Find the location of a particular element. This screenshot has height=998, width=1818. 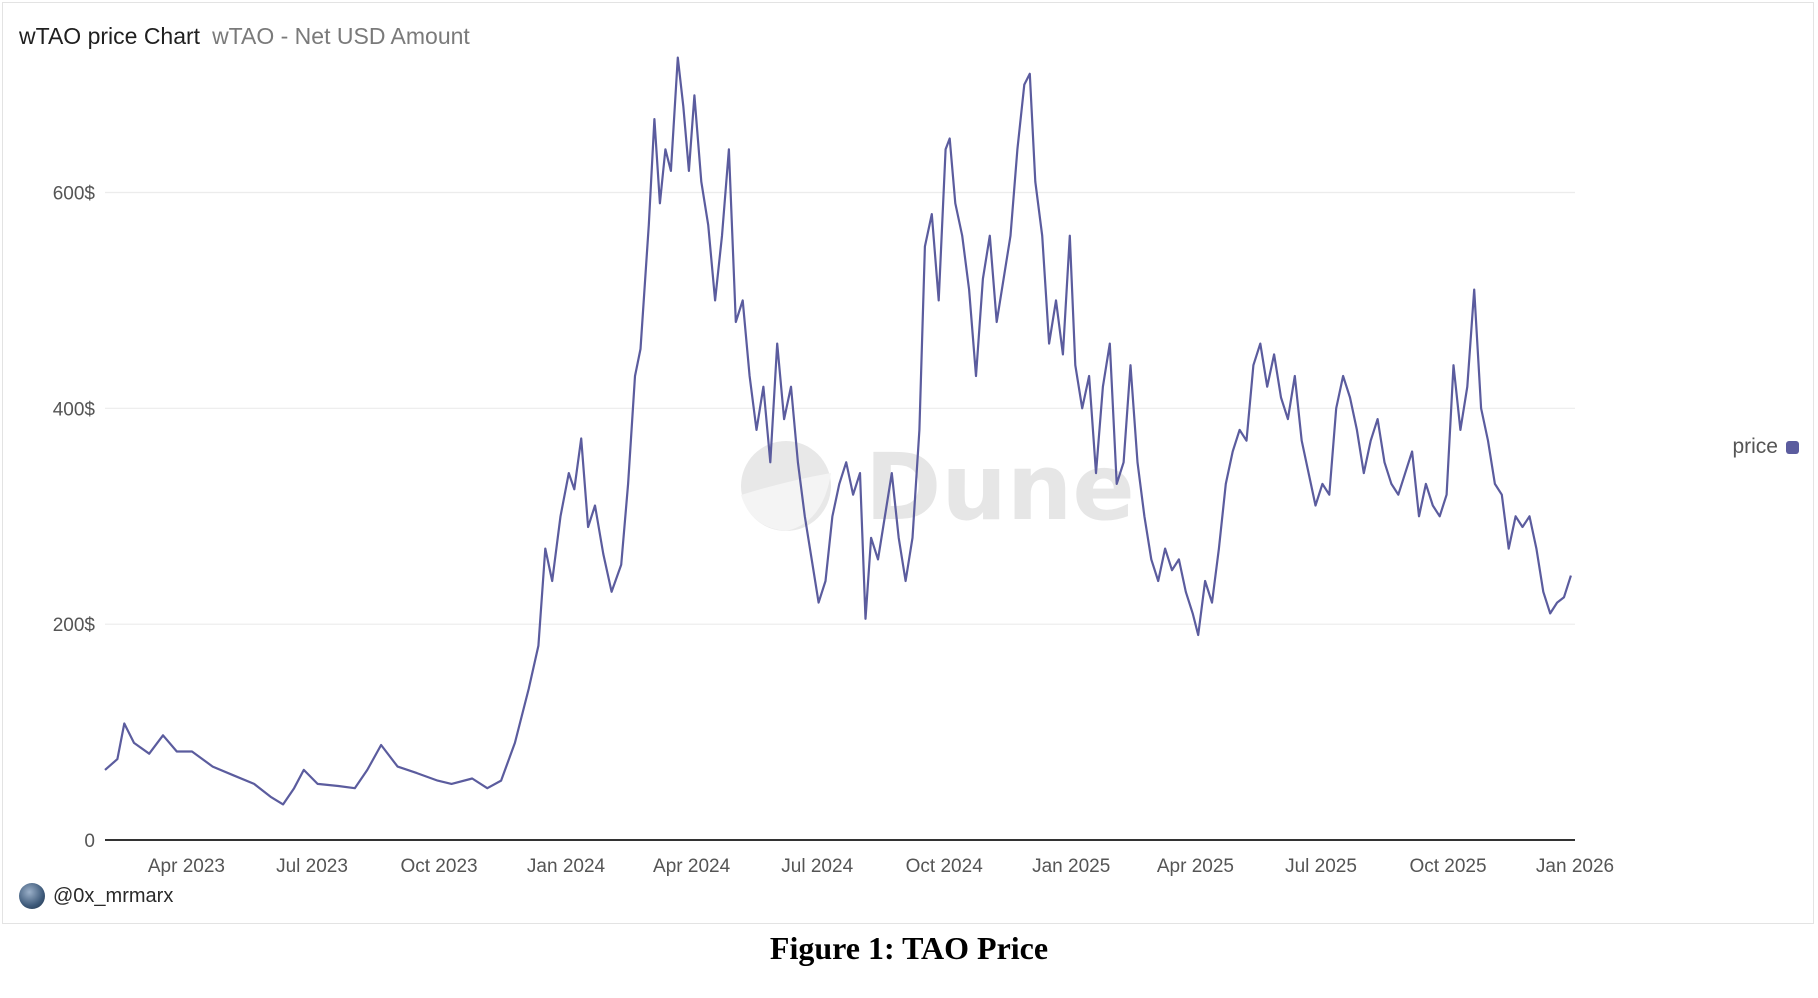

x-tick-label: Oct 2025 is located at coordinates (1447, 866).